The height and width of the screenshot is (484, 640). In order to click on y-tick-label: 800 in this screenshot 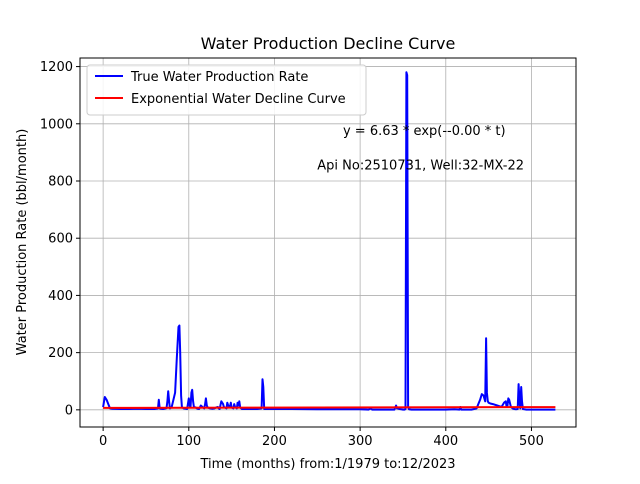, I will do `click(60, 182)`.